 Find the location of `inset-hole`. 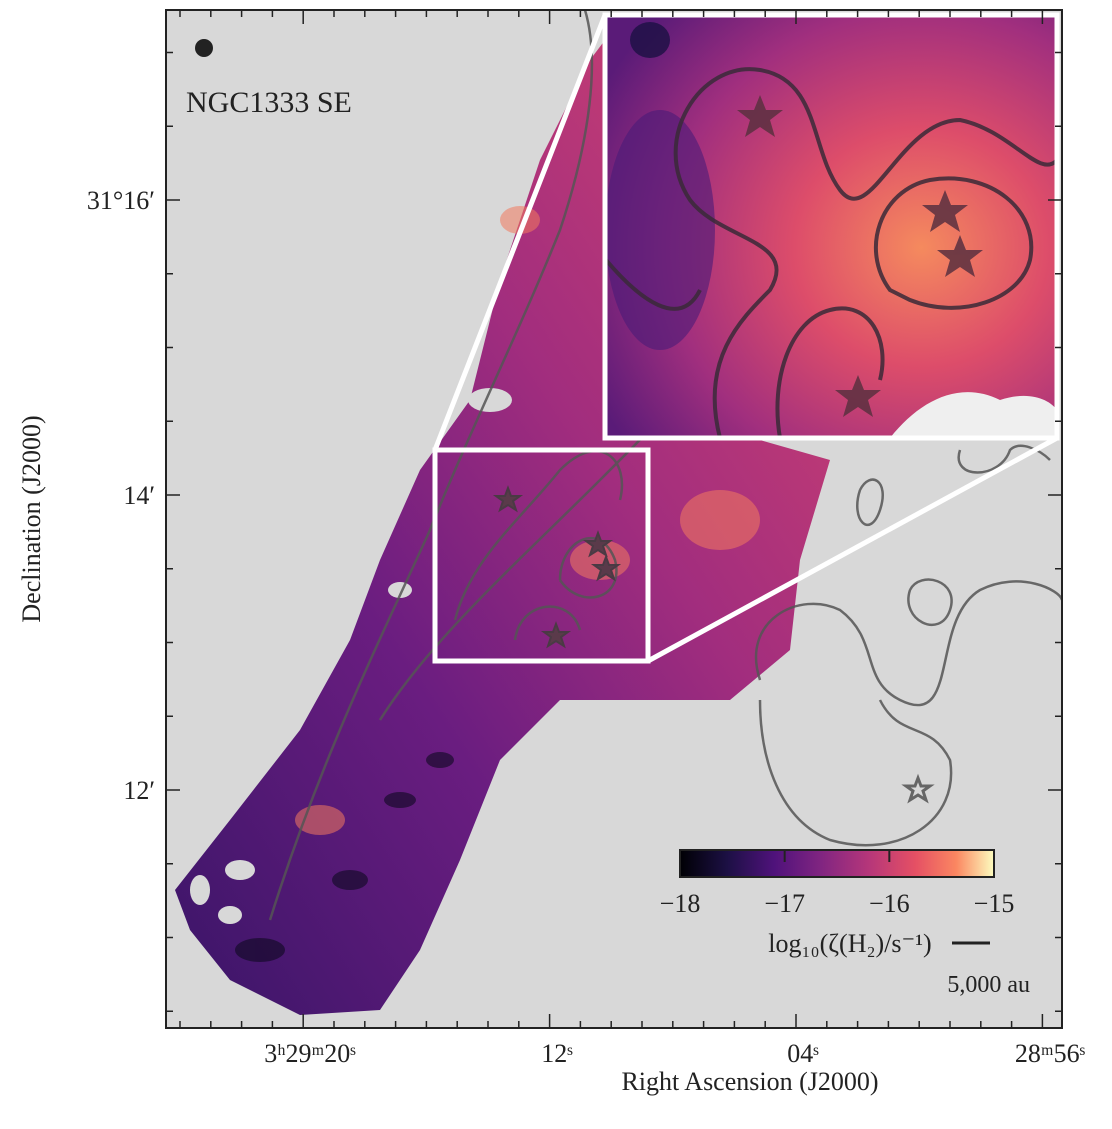

inset-hole is located at coordinates (973, 415).